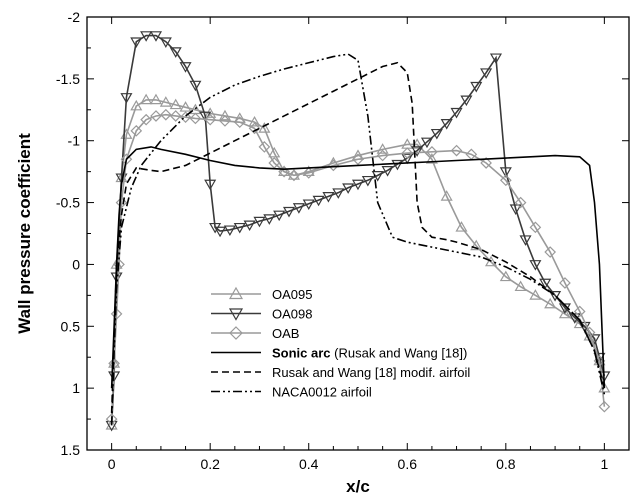  Describe the element at coordinates (76, 388) in the screenshot. I see `y-tick-label: 1` at that location.